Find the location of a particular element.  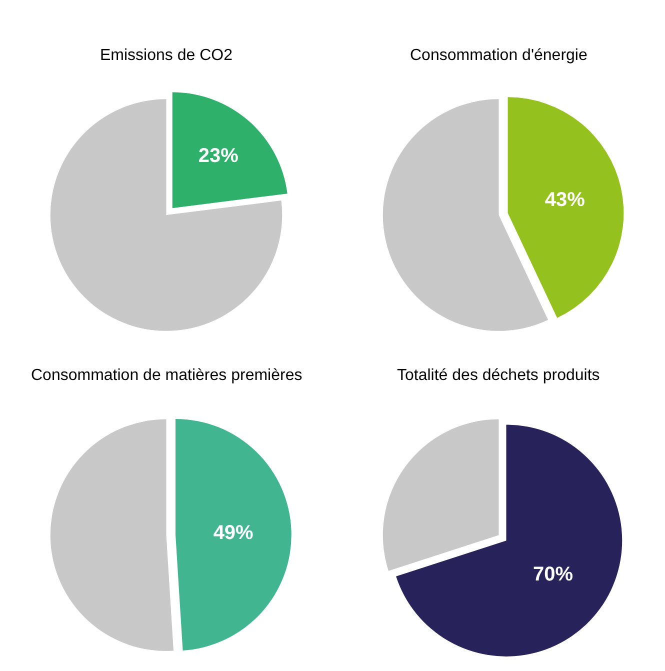

data-label: 70% is located at coordinates (553, 575).